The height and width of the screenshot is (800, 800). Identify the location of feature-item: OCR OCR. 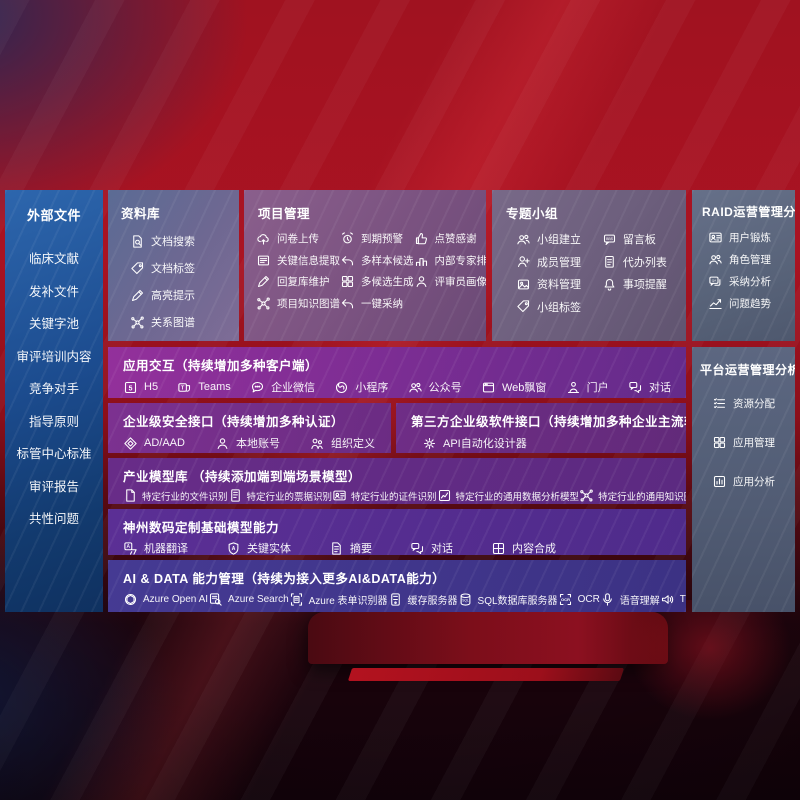
(579, 599).